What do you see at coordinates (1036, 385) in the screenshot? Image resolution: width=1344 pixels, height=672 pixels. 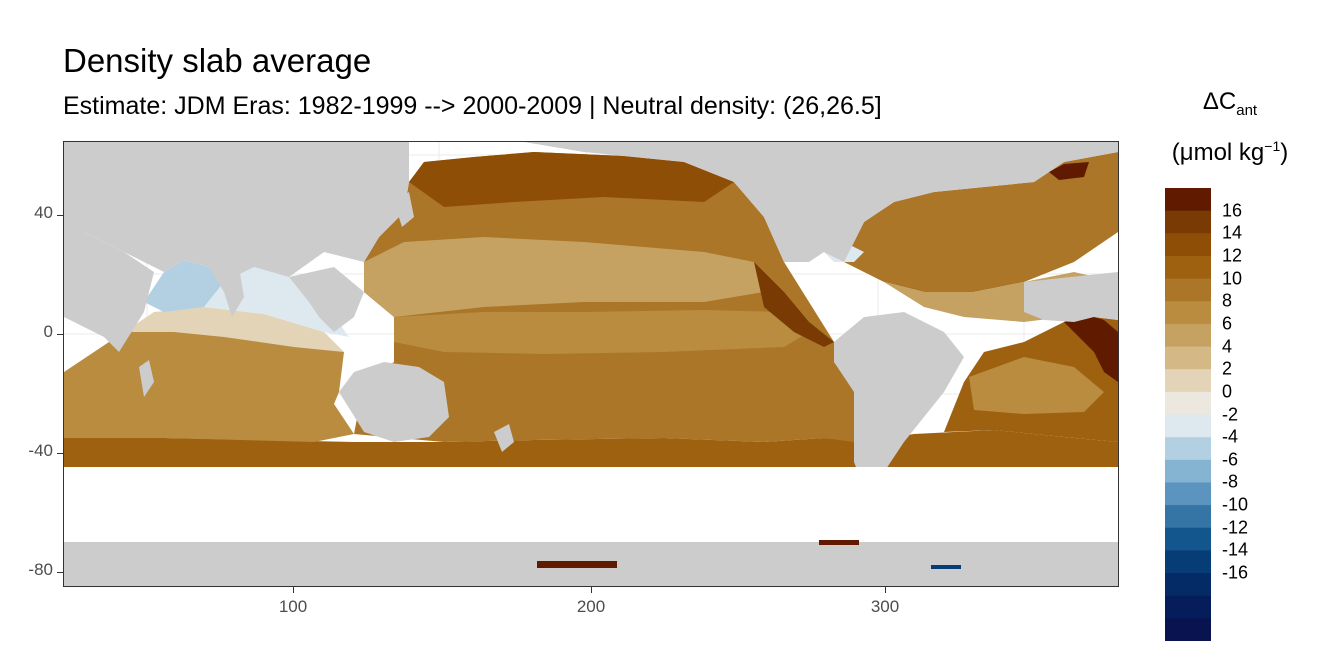 I see `atlantic-south-central` at bounding box center [1036, 385].